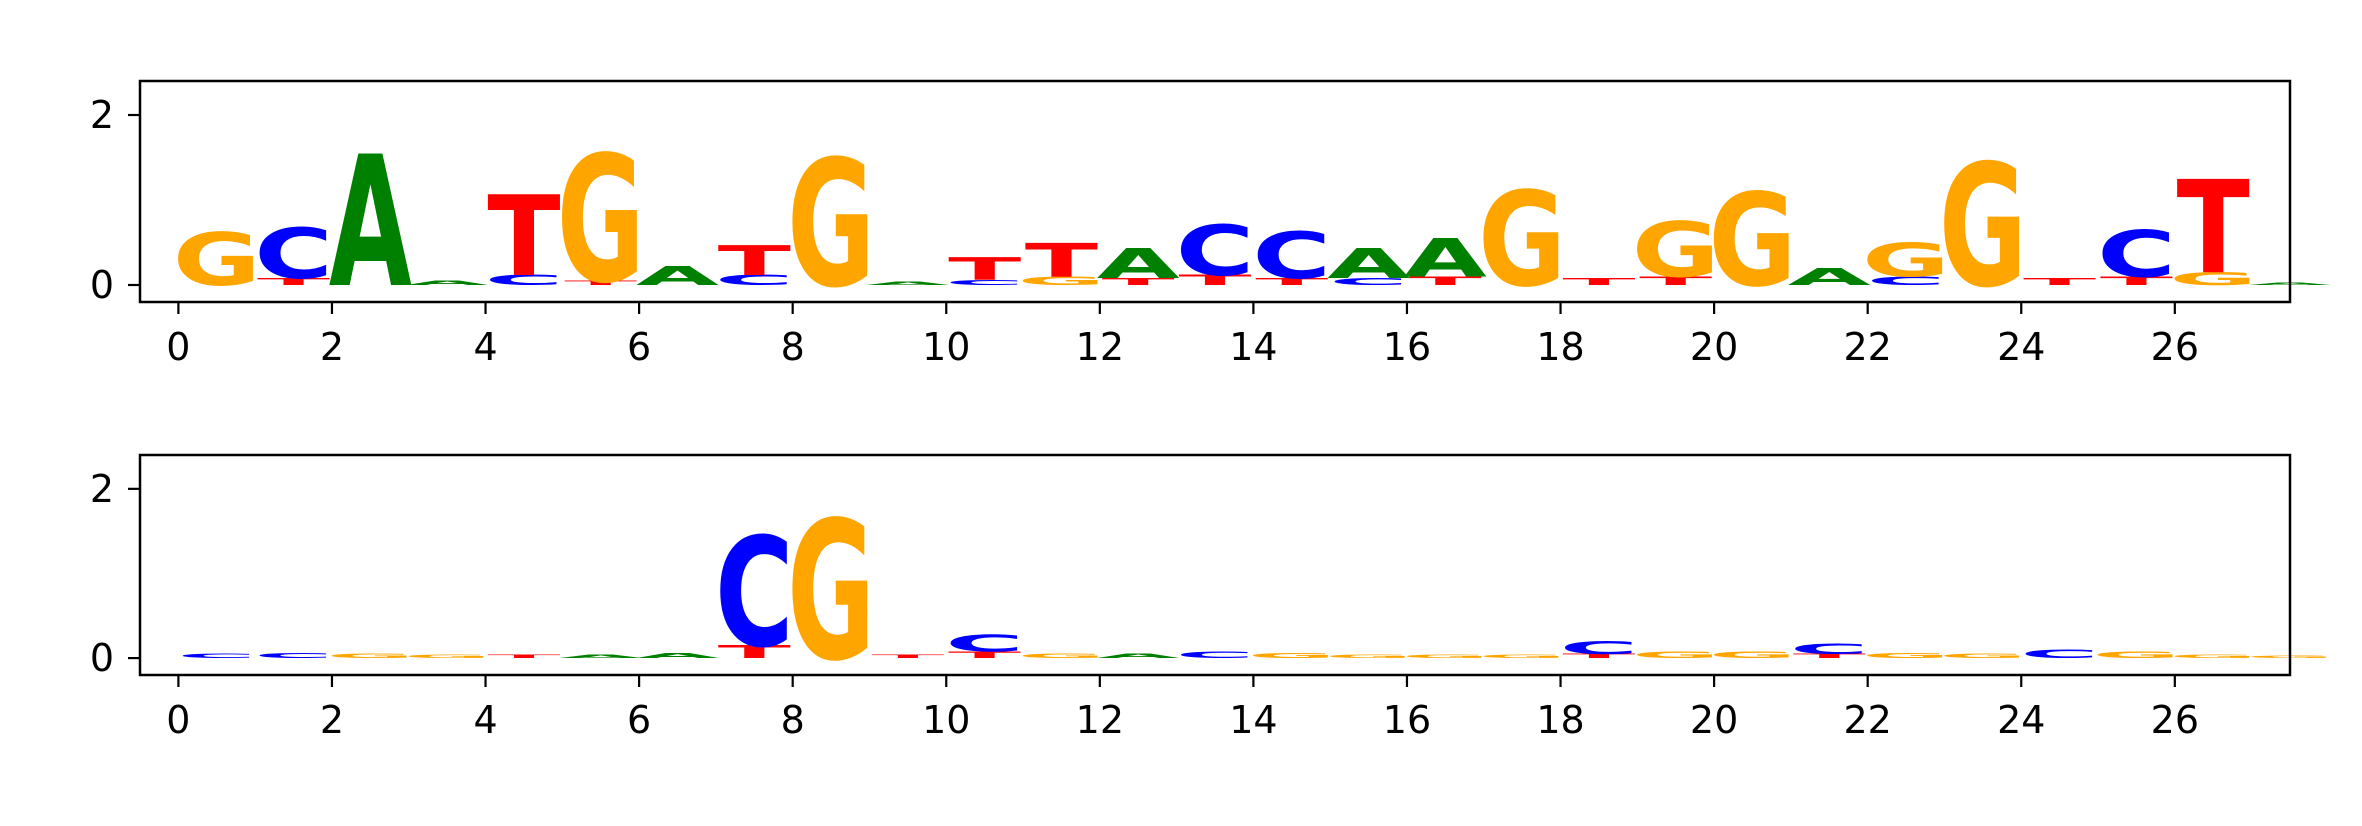  What do you see at coordinates (1560, 720) in the screenshot?
I see `x-tick-label: 18` at bounding box center [1560, 720].